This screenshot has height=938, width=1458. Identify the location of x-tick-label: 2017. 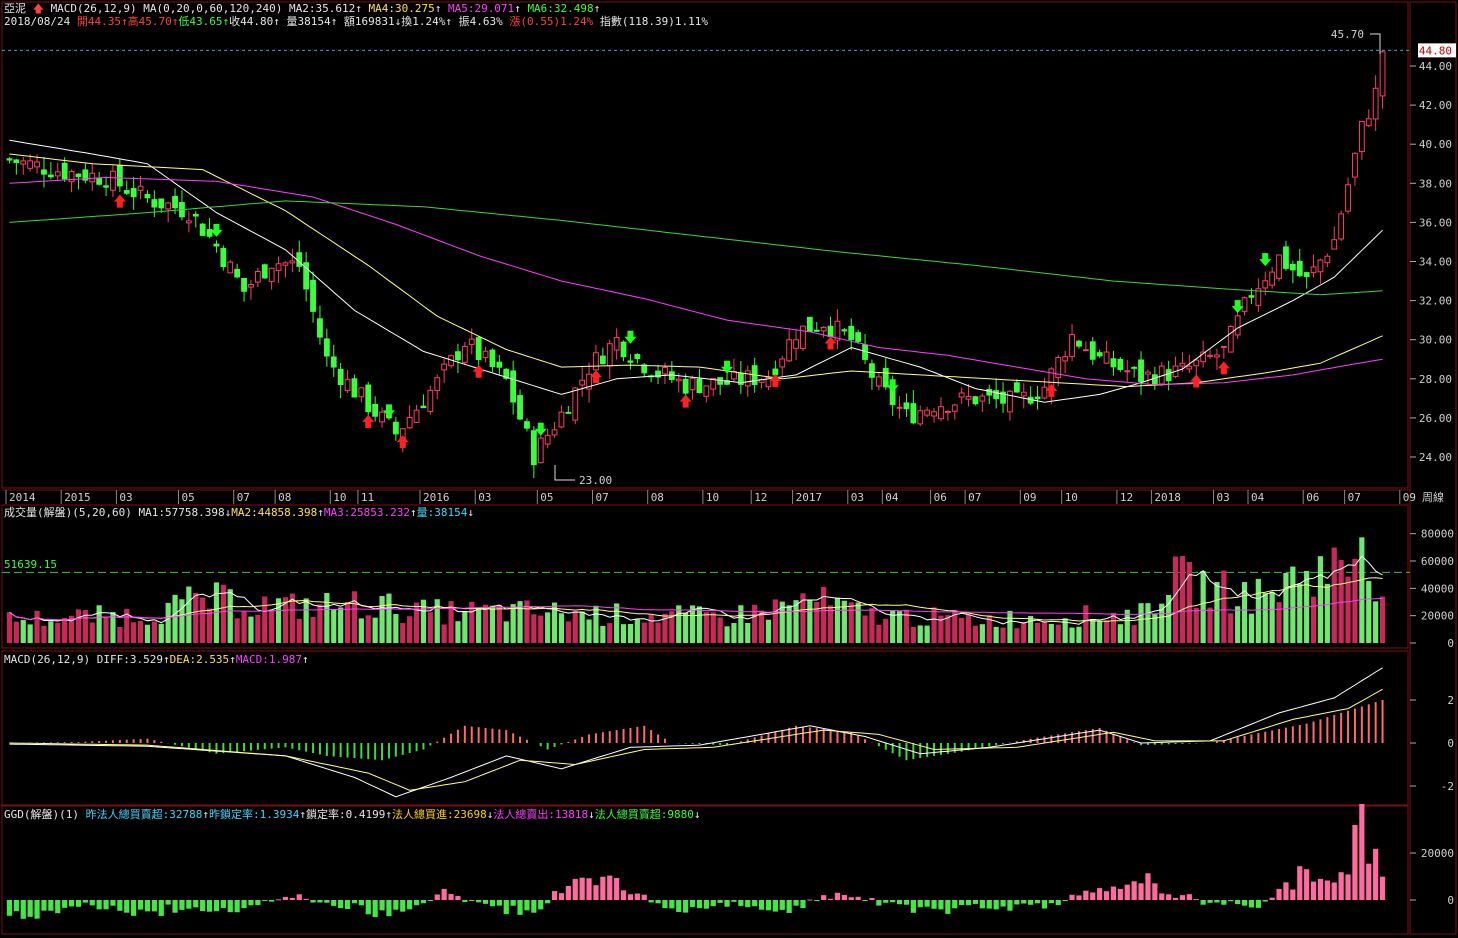
(809, 497).